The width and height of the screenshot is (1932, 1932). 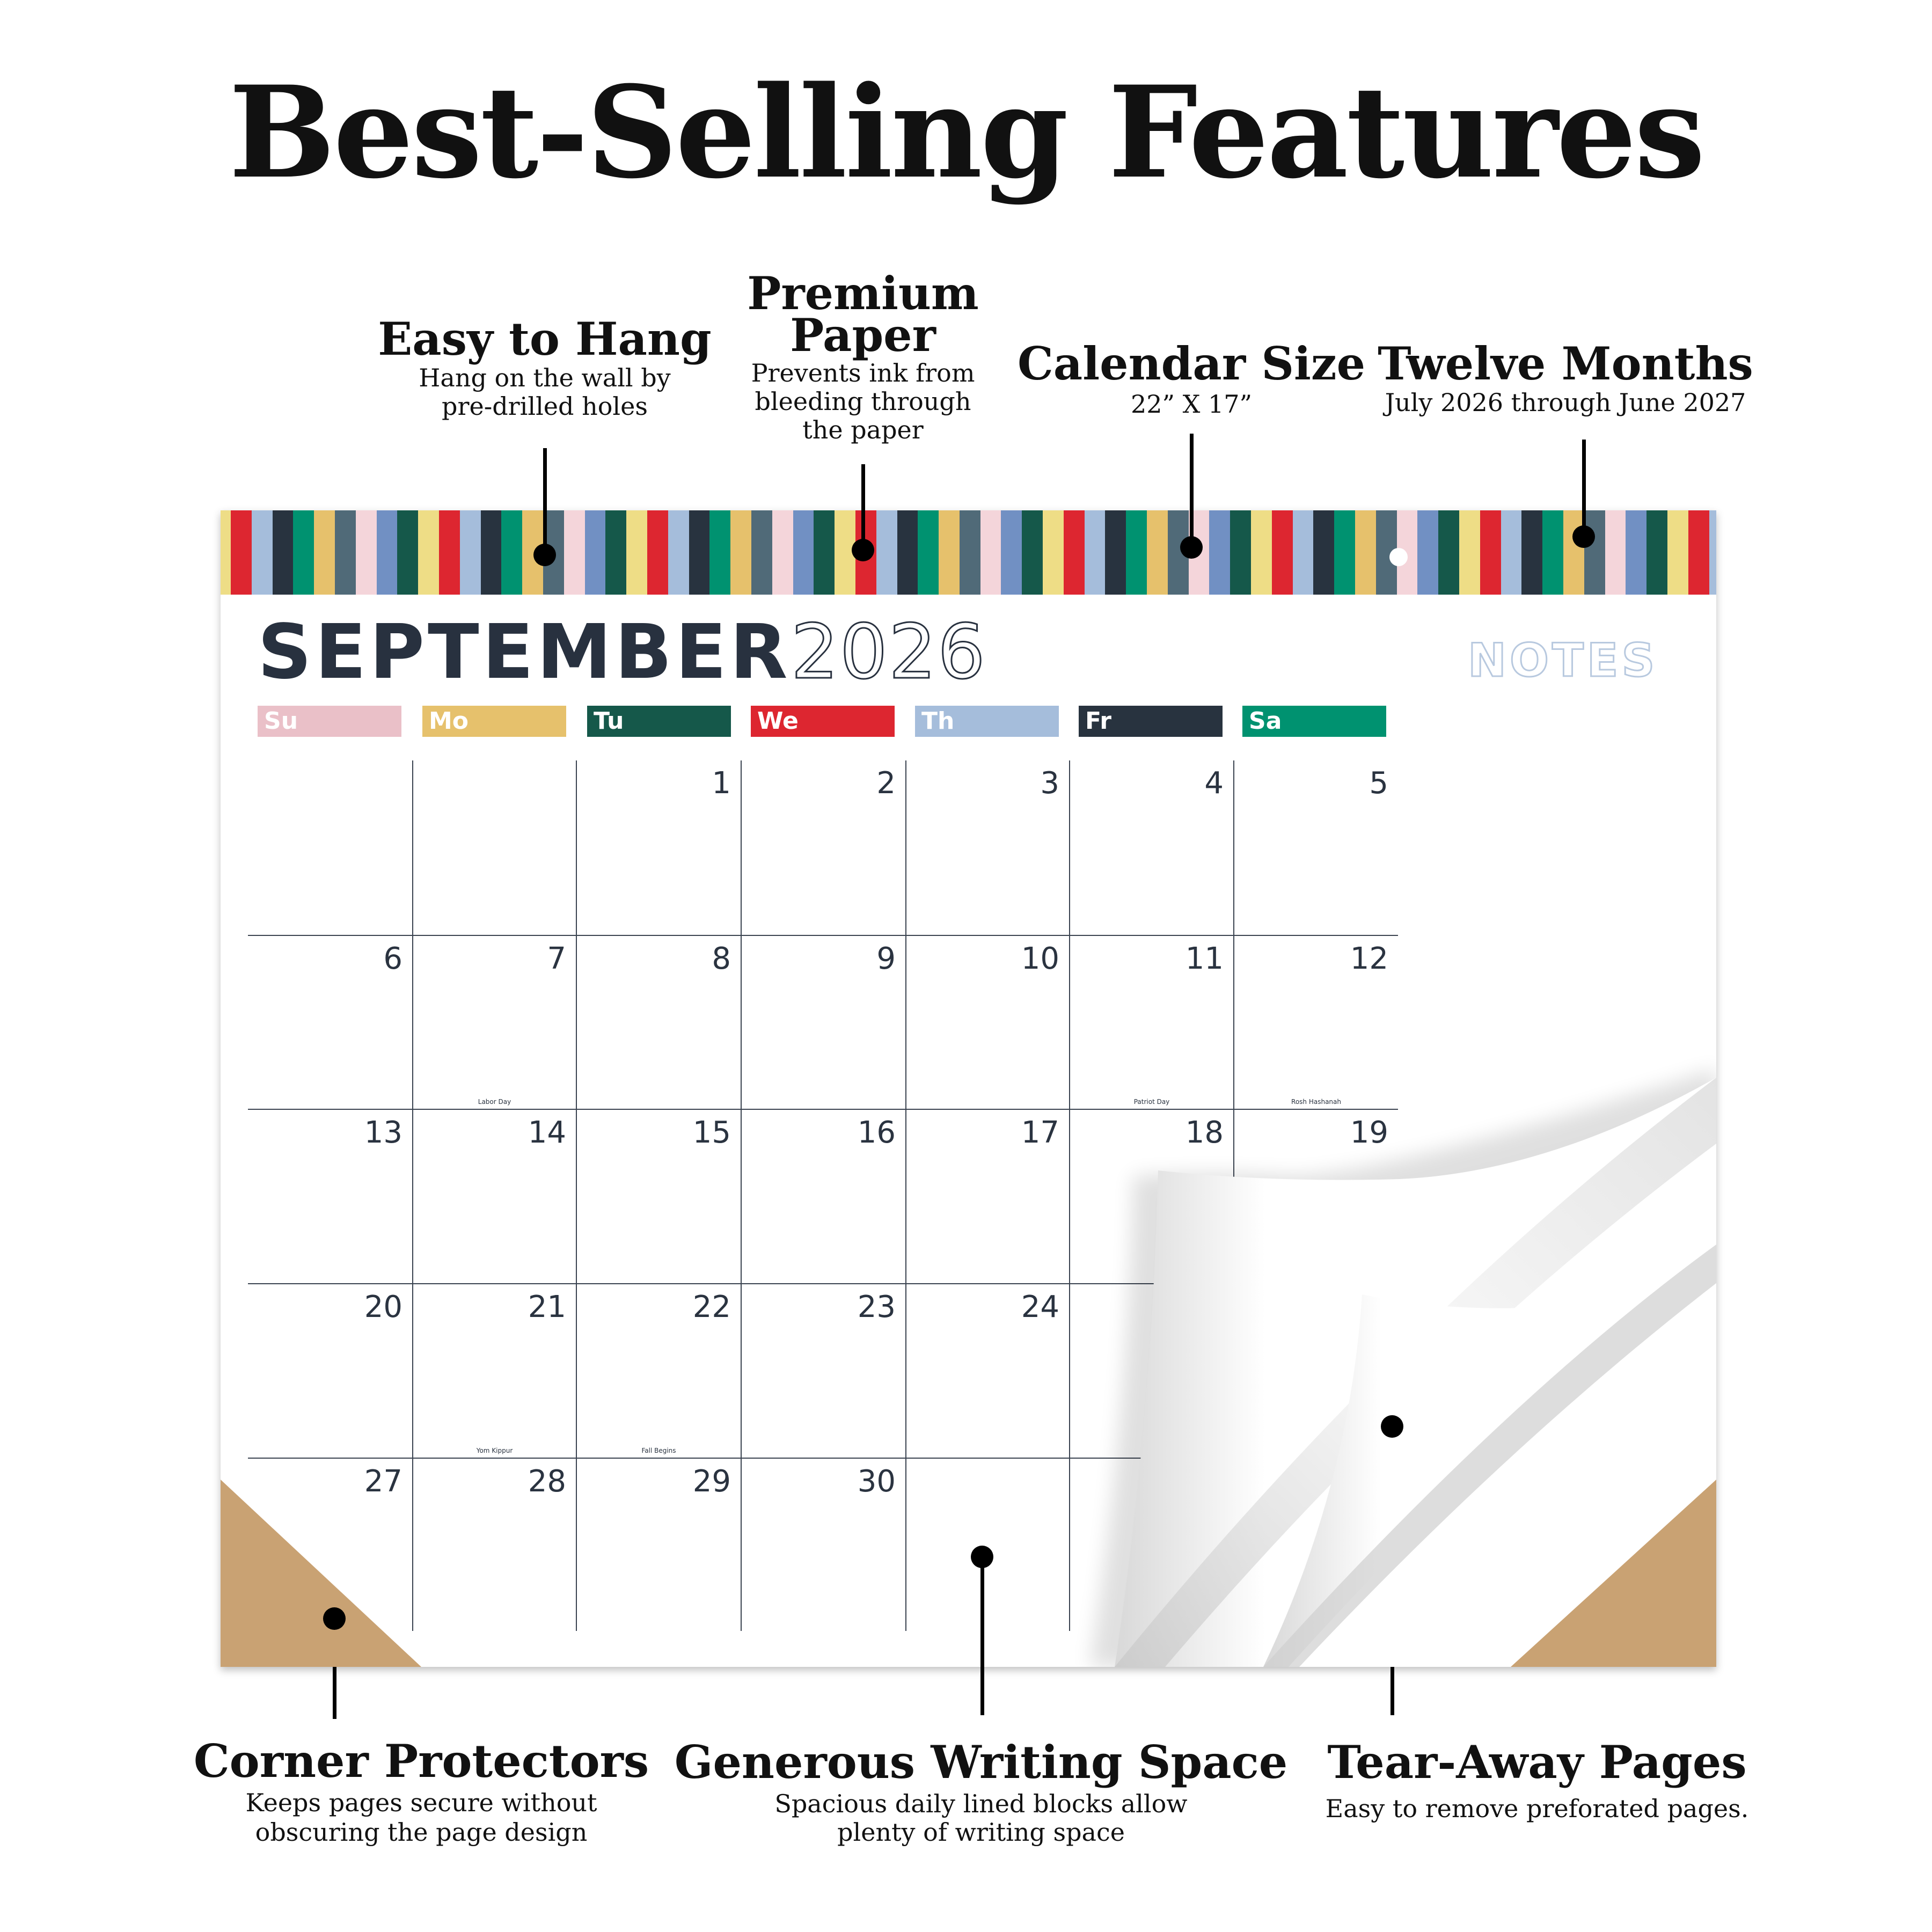 What do you see at coordinates (658, 1450) in the screenshot?
I see `holiday-label: Fall Begins` at bounding box center [658, 1450].